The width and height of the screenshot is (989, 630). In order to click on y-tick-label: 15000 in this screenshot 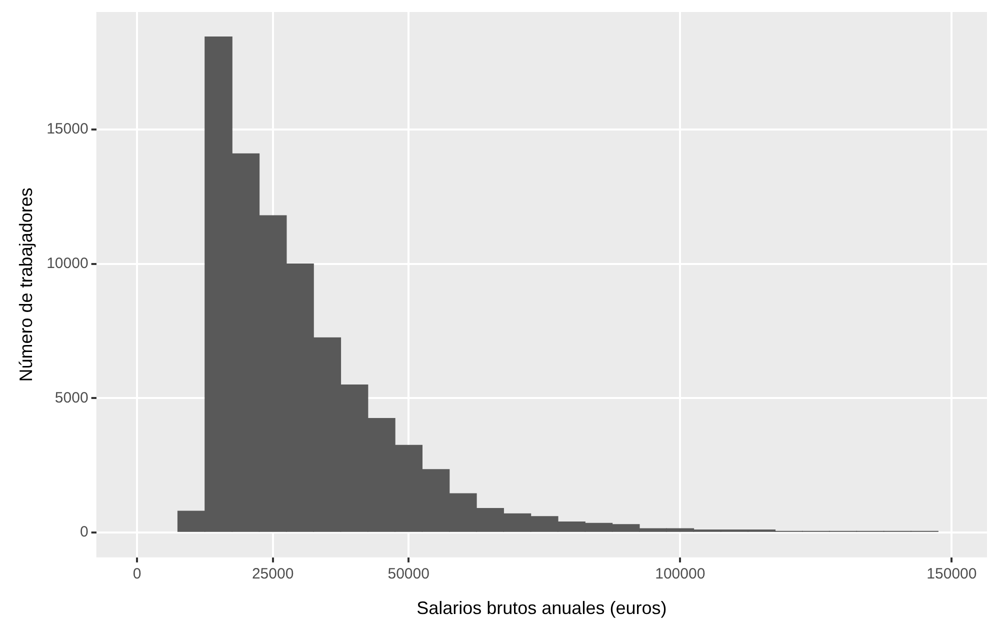, I will do `click(67, 129)`.